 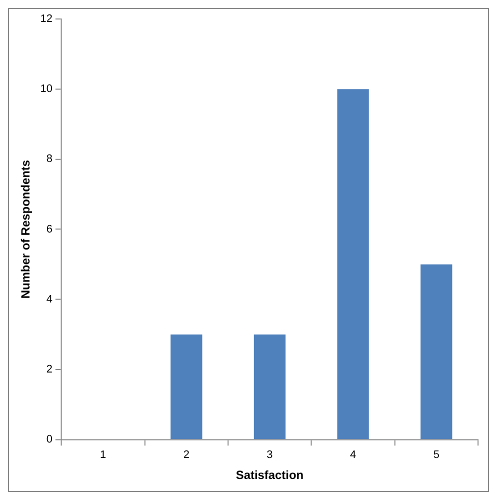 What do you see at coordinates (269, 455) in the screenshot?
I see `x-tick-label: 3` at bounding box center [269, 455].